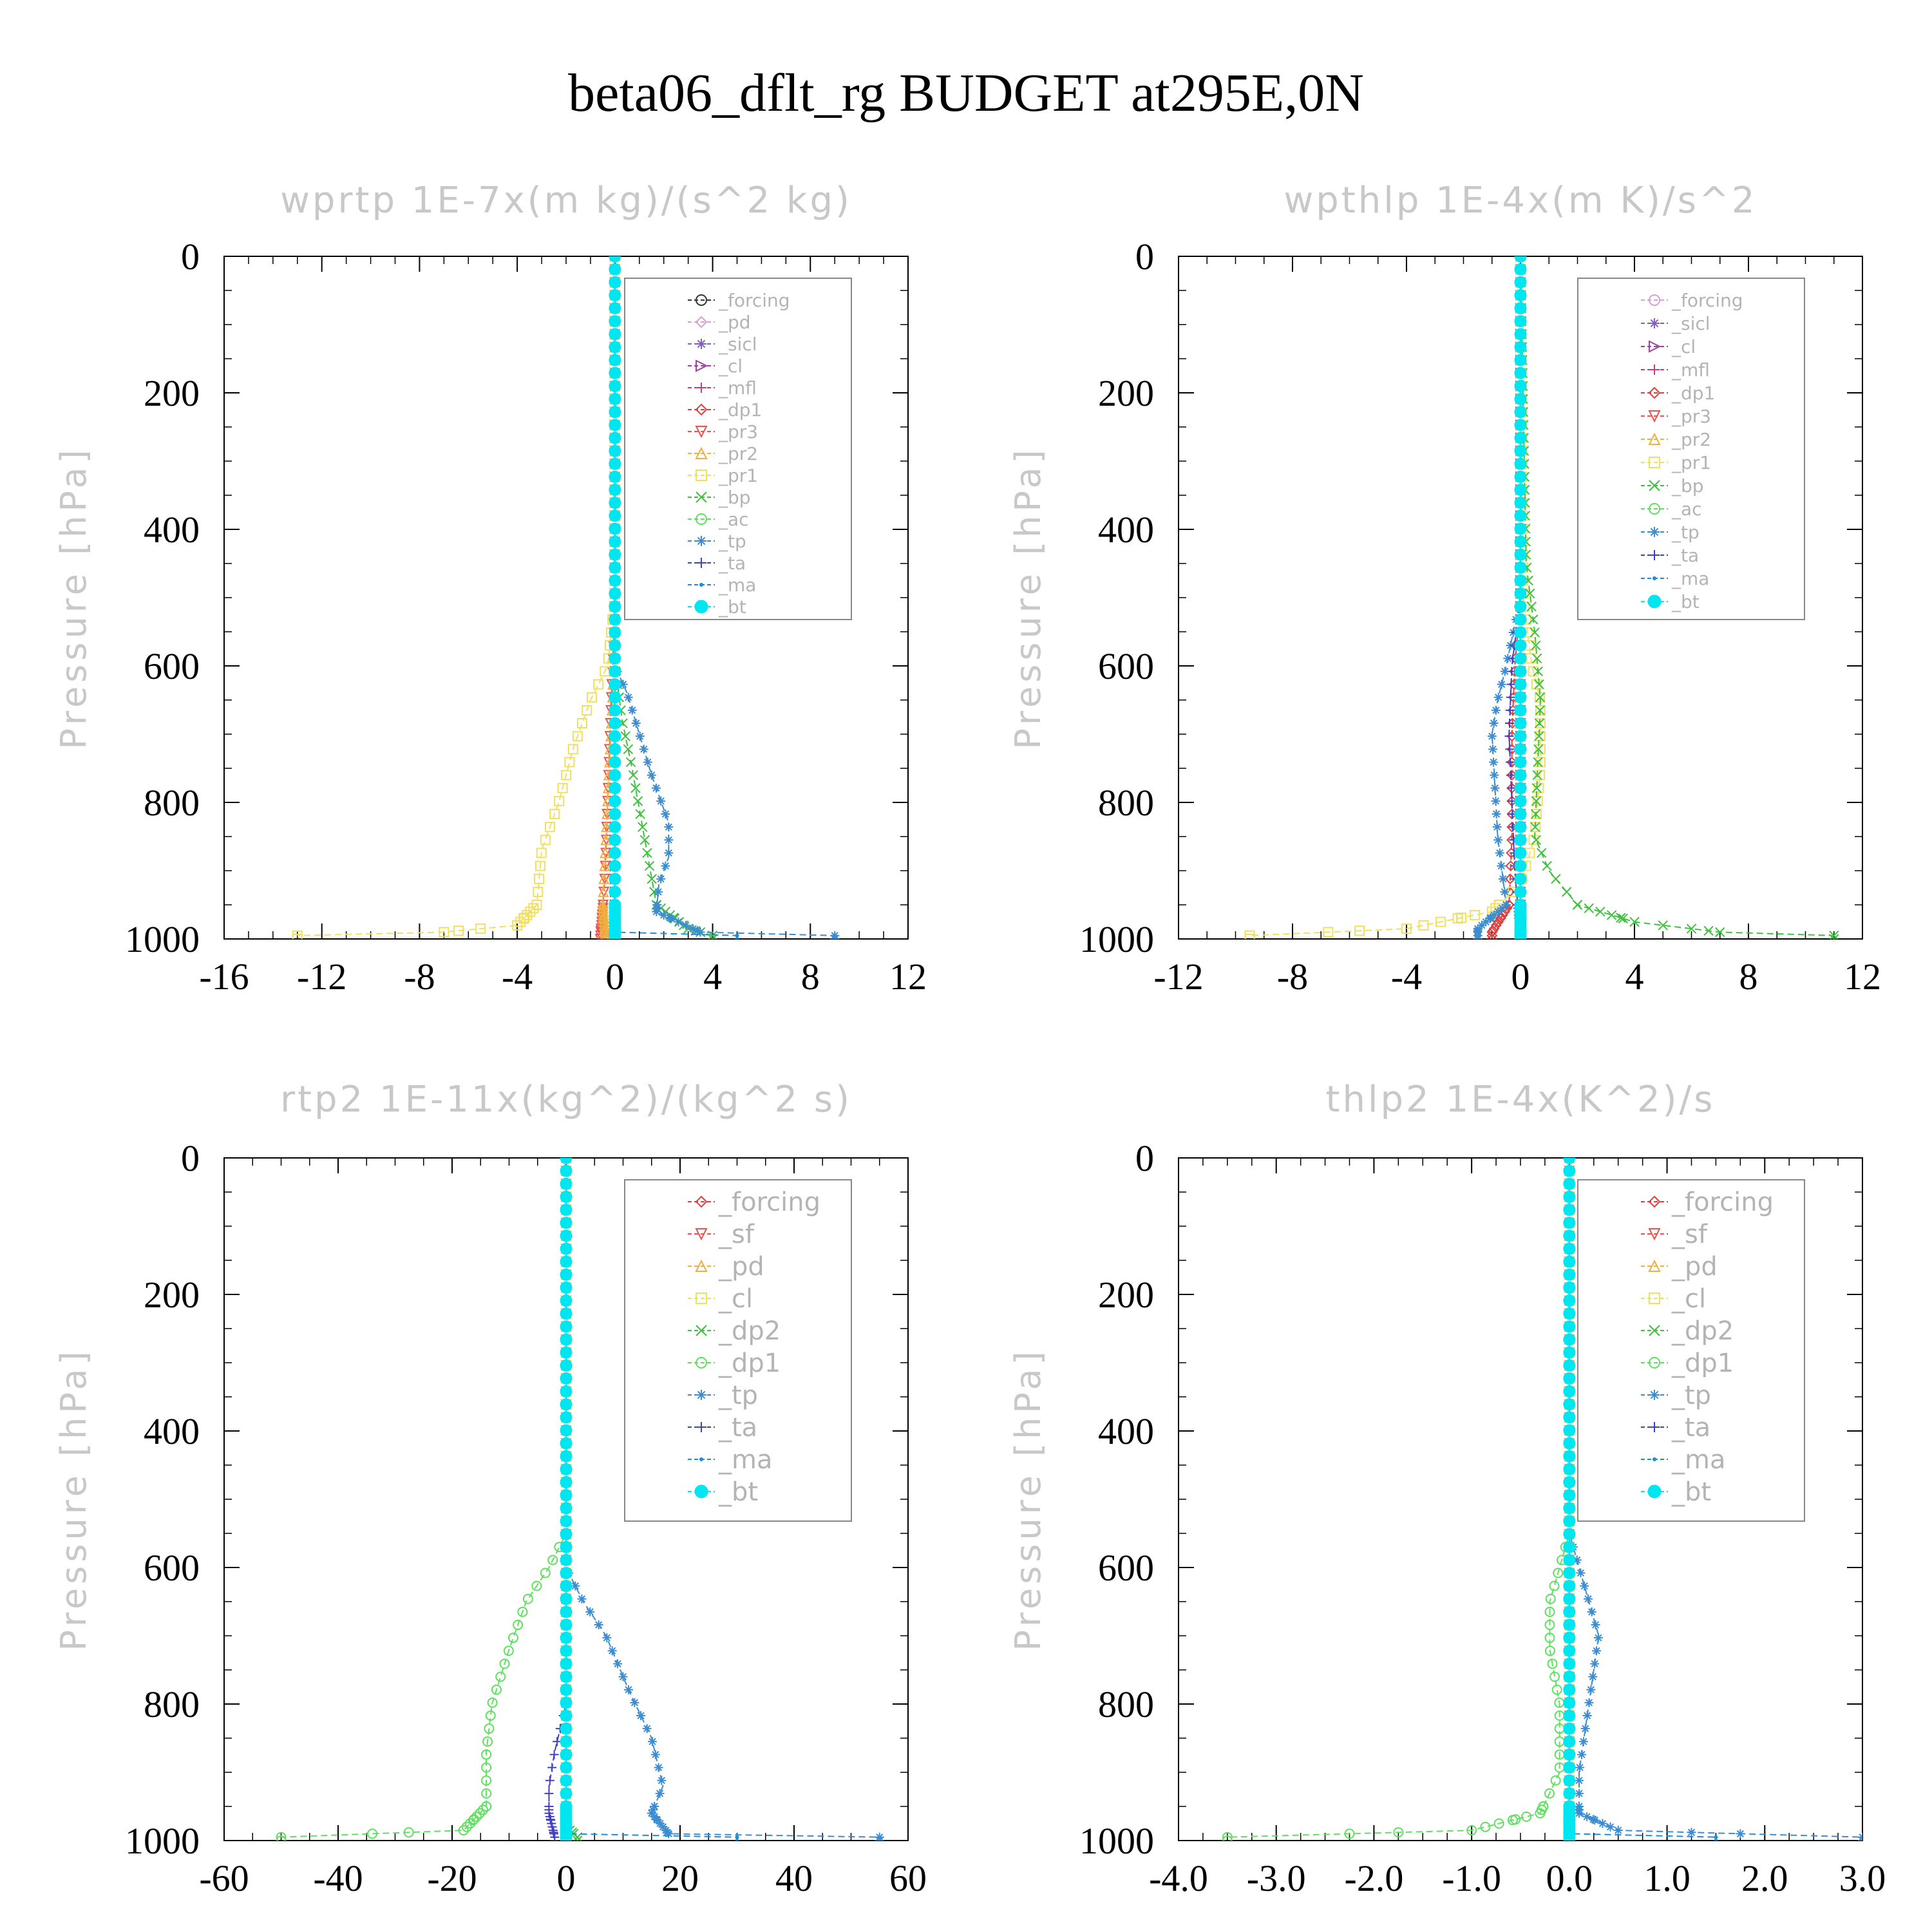 This screenshot has height=1932, width=1932. I want to click on legend-item: _ta, so click(722, 1428).